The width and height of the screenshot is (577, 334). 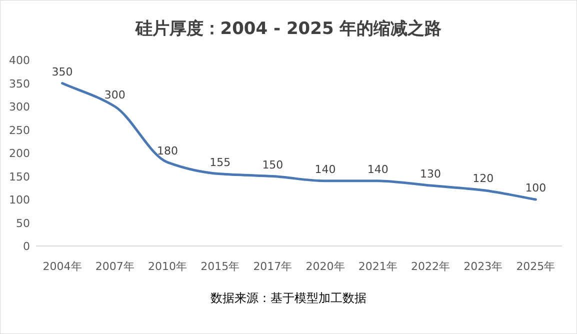 What do you see at coordinates (19, 60) in the screenshot?
I see `y-tick-label: 400` at bounding box center [19, 60].